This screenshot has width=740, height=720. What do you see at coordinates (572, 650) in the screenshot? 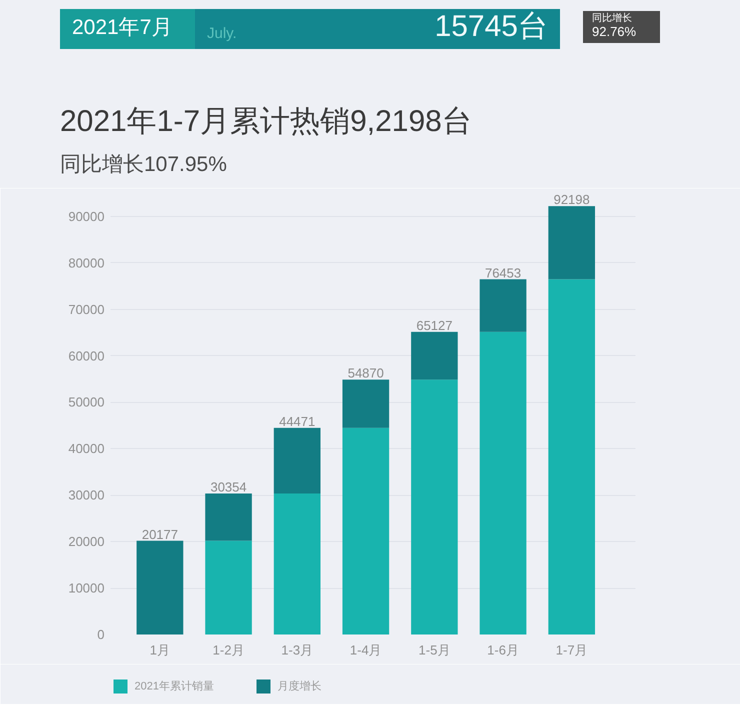
I see `x-tick-label: 1-7月` at bounding box center [572, 650].